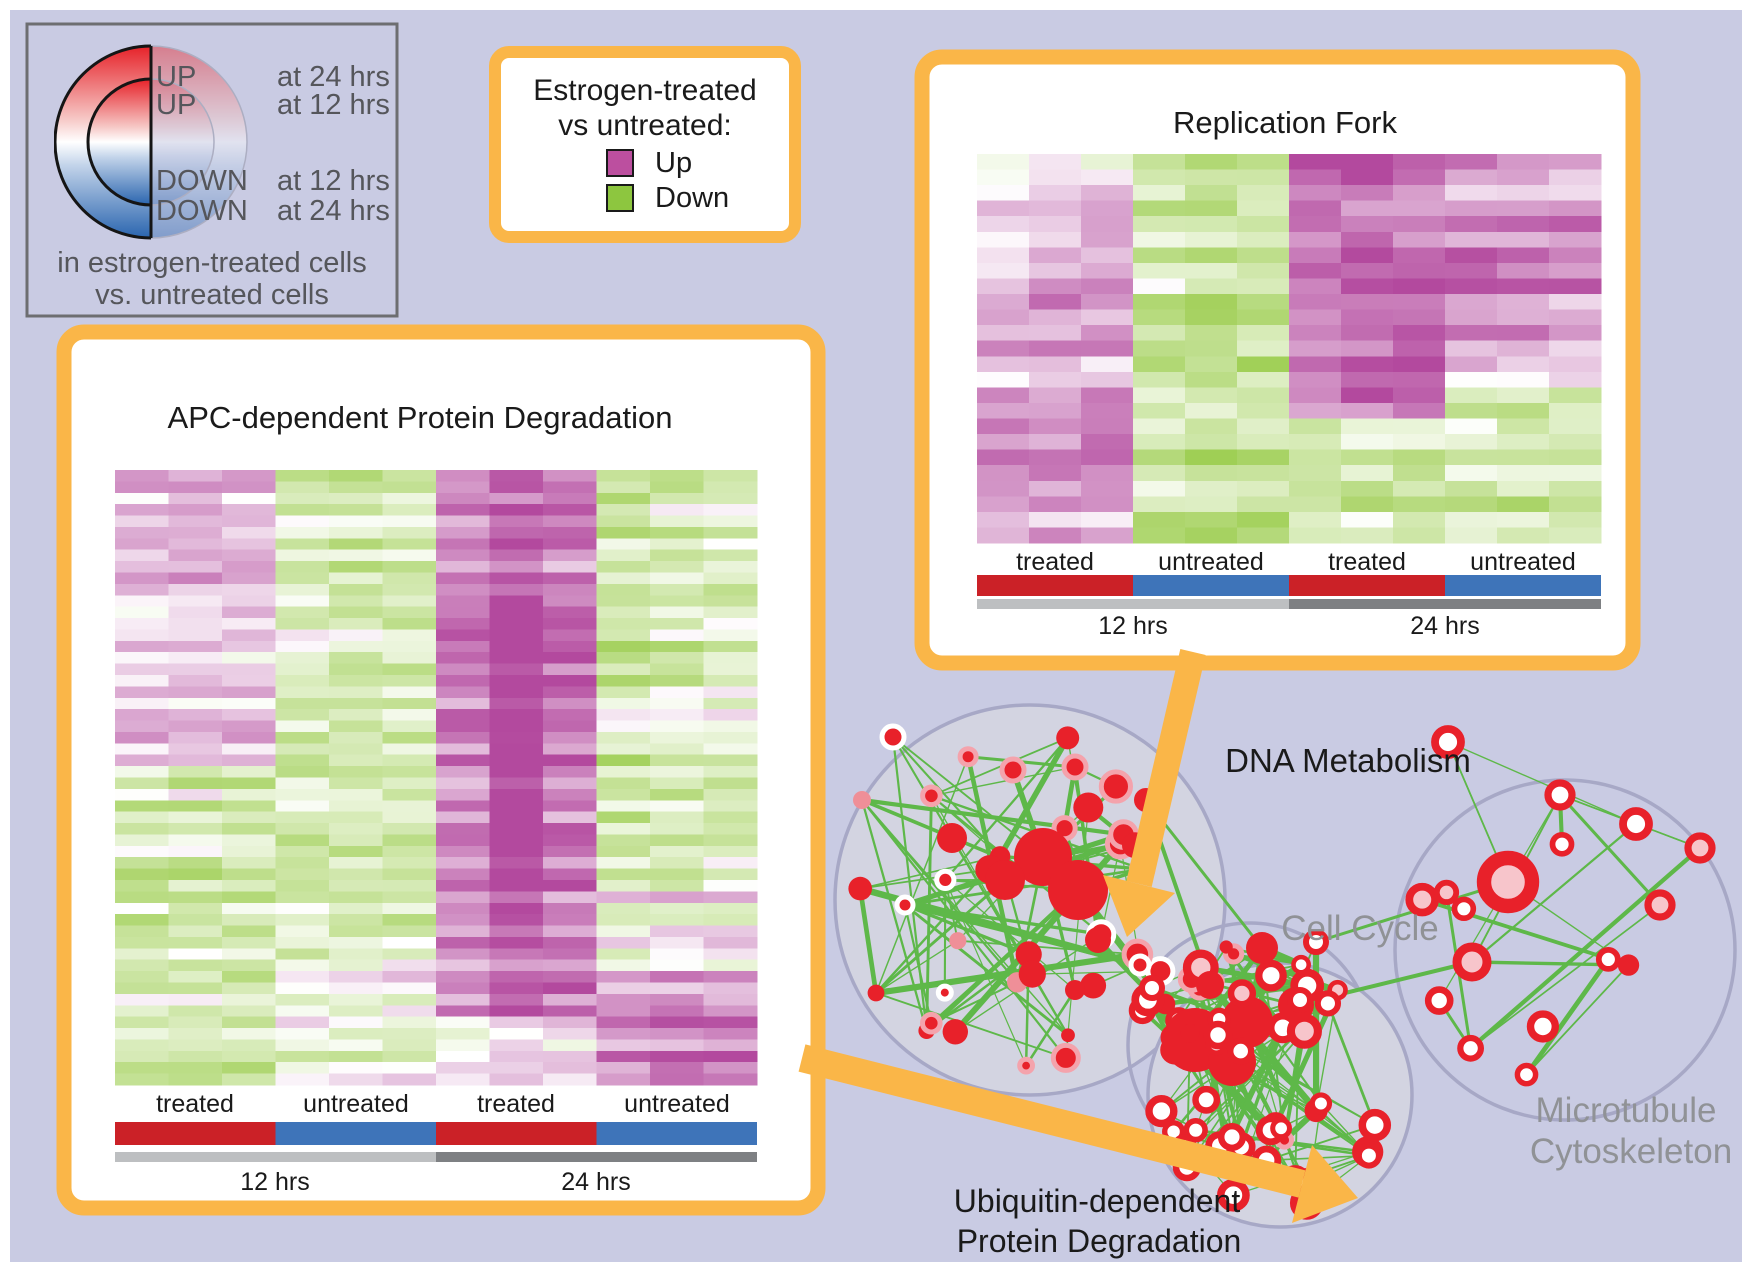  Describe the element at coordinates (202, 181) in the screenshot. I see `updown-row-dir-down12: DOWN` at that location.